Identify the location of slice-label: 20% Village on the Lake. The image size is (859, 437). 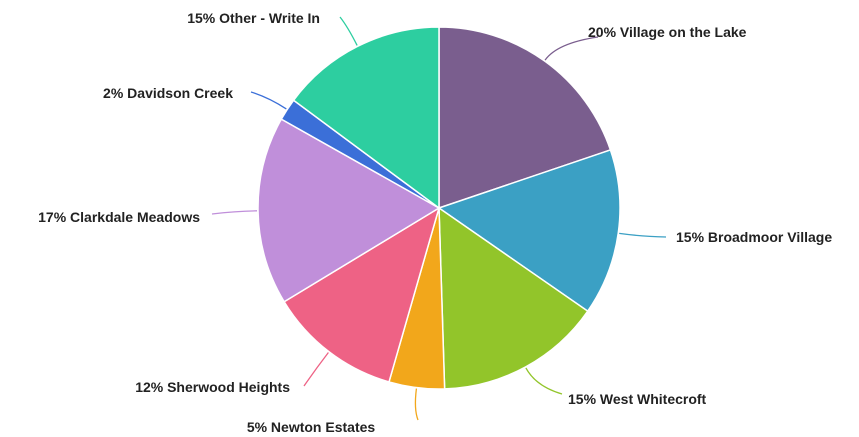
(667, 32).